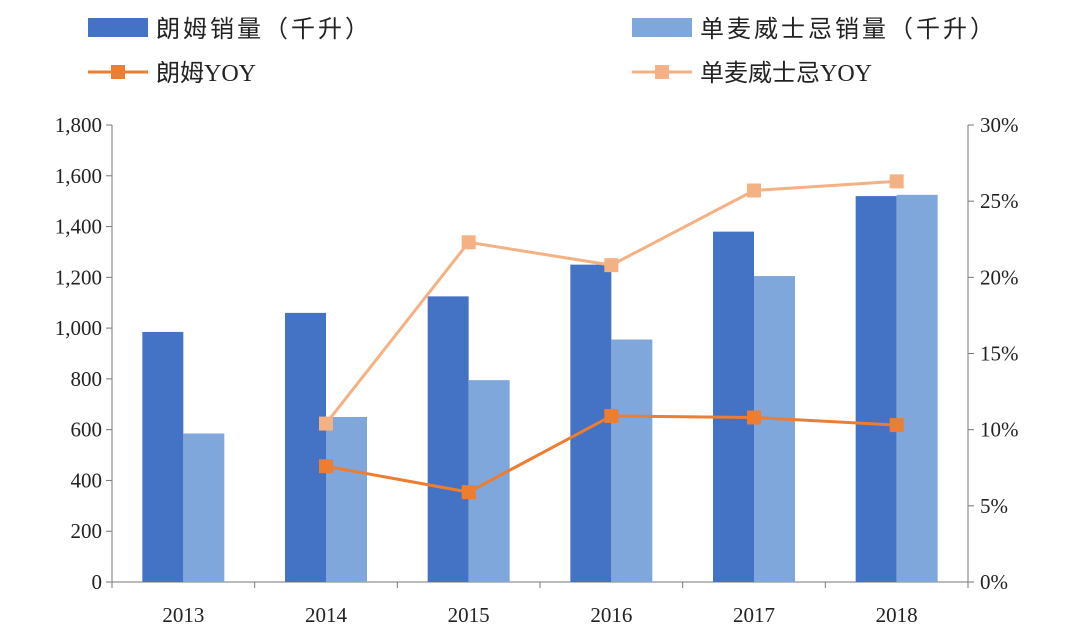  What do you see at coordinates (183, 615) in the screenshot?
I see `x-tick-label: 2013` at bounding box center [183, 615].